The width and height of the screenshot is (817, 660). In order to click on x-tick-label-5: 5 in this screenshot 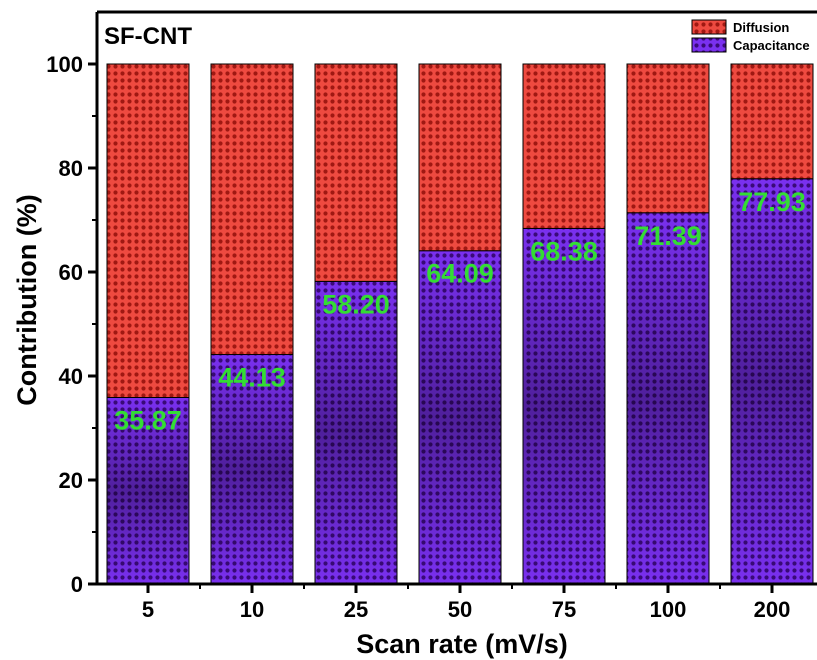, I will do `click(148, 609)`.